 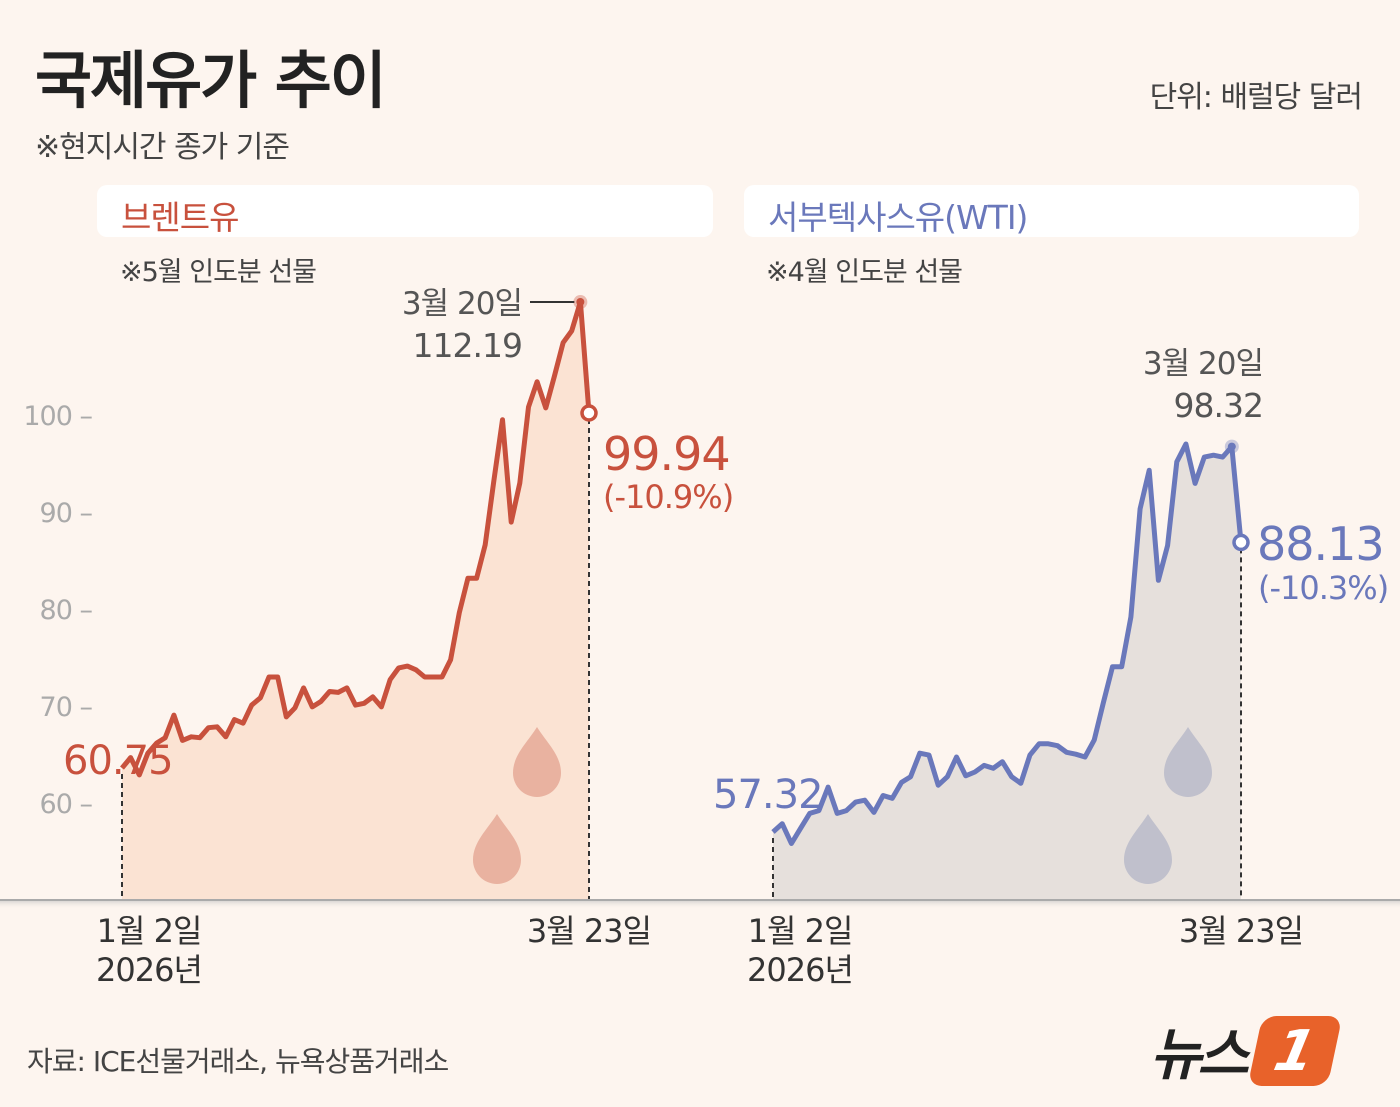 I want to click on y-tick-label: 90 –, so click(x=66, y=513).